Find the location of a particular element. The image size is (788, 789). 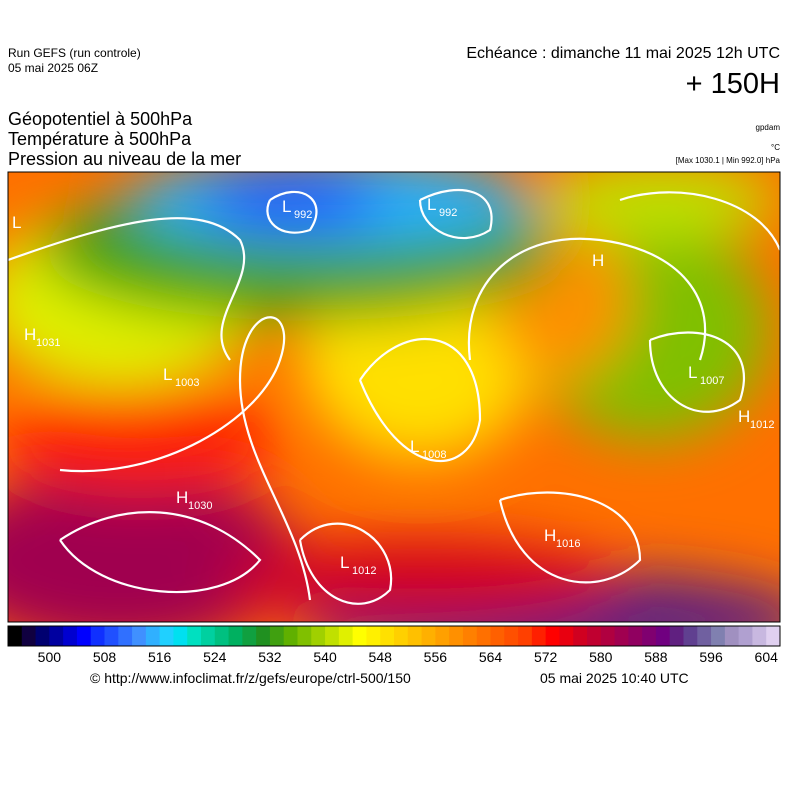

lead-time: + 150H is located at coordinates (732, 84).